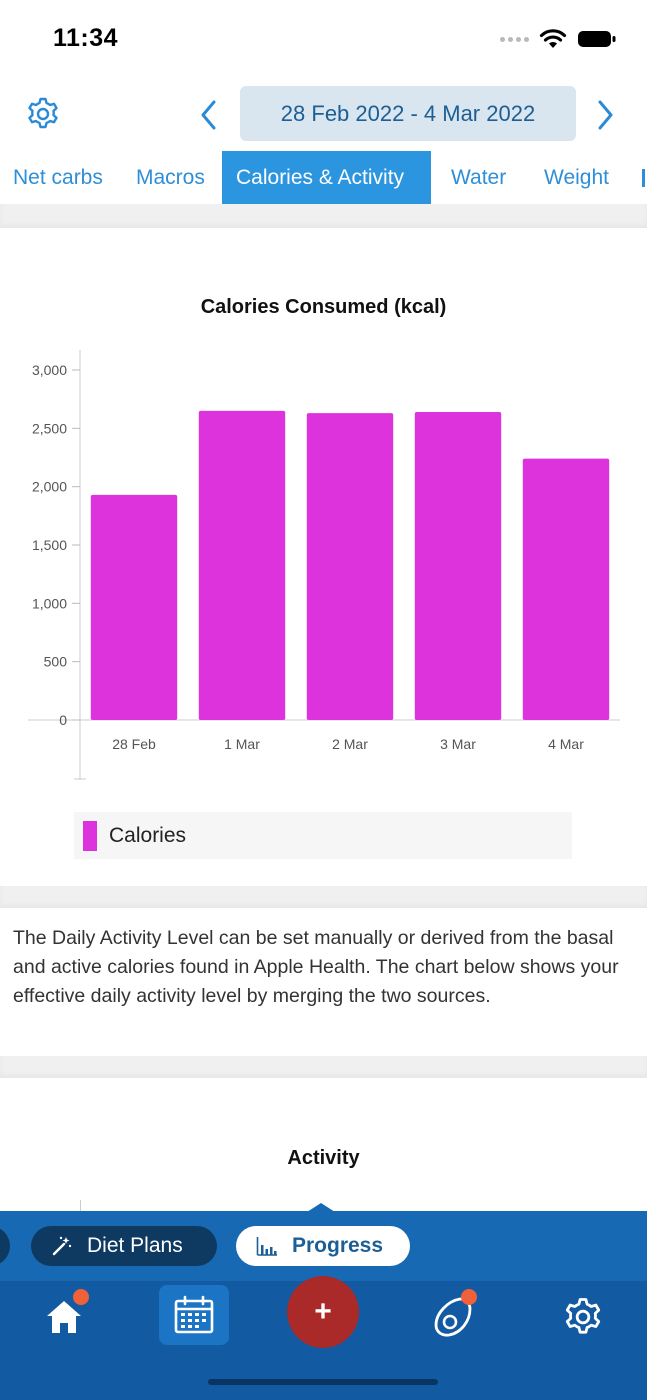 This screenshot has height=1400, width=647. I want to click on status-bar: 11:34, so click(323, 40).